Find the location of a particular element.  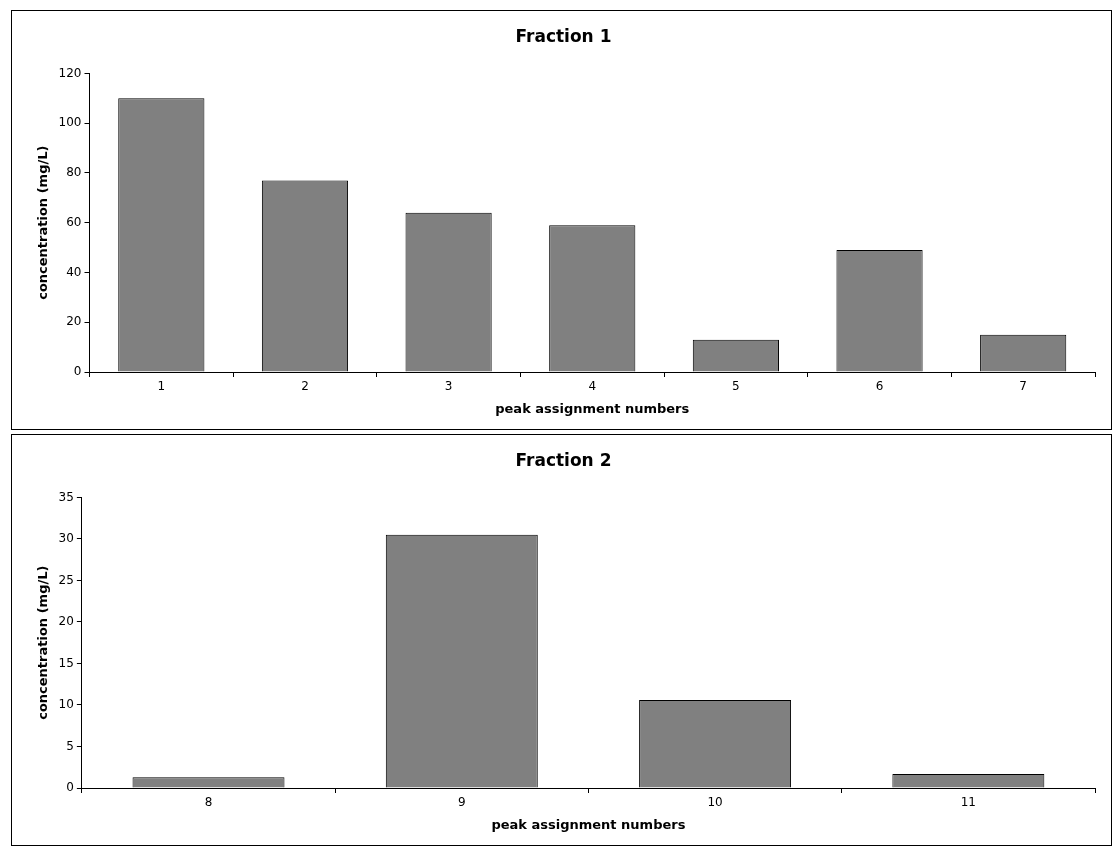

y-tick-label: 100 is located at coordinates (70, 122).